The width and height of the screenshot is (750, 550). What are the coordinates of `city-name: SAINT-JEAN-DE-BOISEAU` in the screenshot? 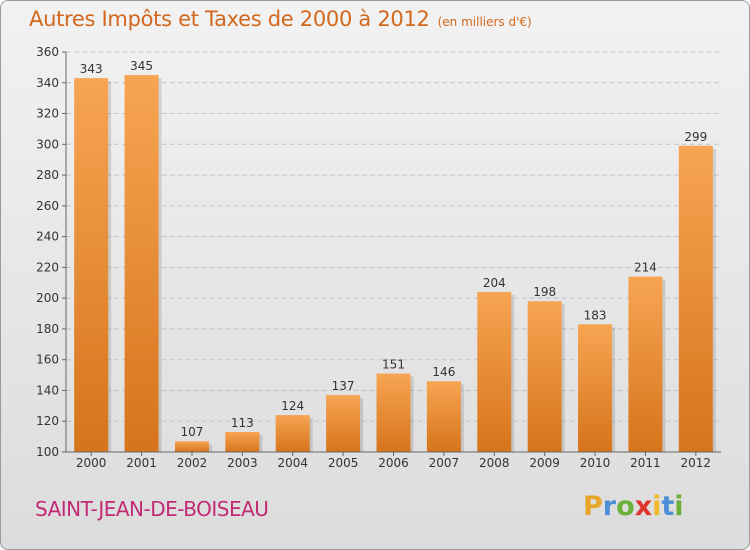 It's located at (152, 509).